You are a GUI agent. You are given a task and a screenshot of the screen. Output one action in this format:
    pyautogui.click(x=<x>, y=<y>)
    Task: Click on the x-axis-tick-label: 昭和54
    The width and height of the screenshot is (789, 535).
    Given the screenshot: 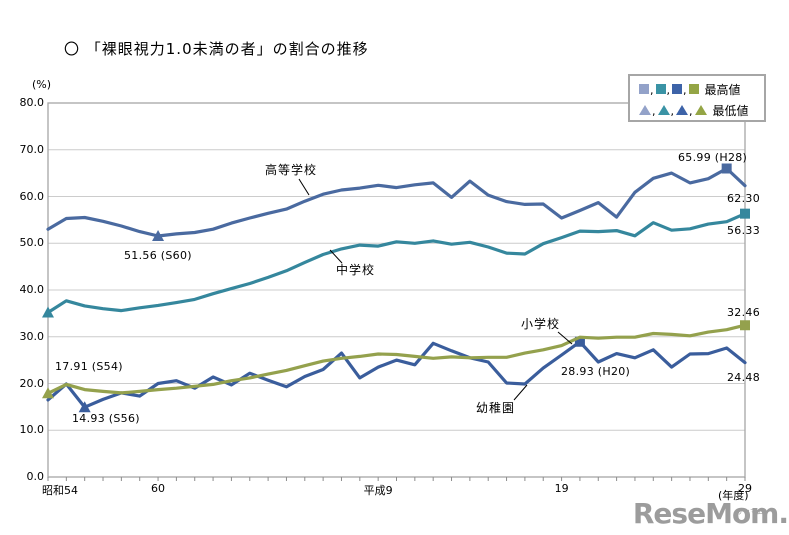 What is the action you would take?
    pyautogui.click(x=60, y=490)
    